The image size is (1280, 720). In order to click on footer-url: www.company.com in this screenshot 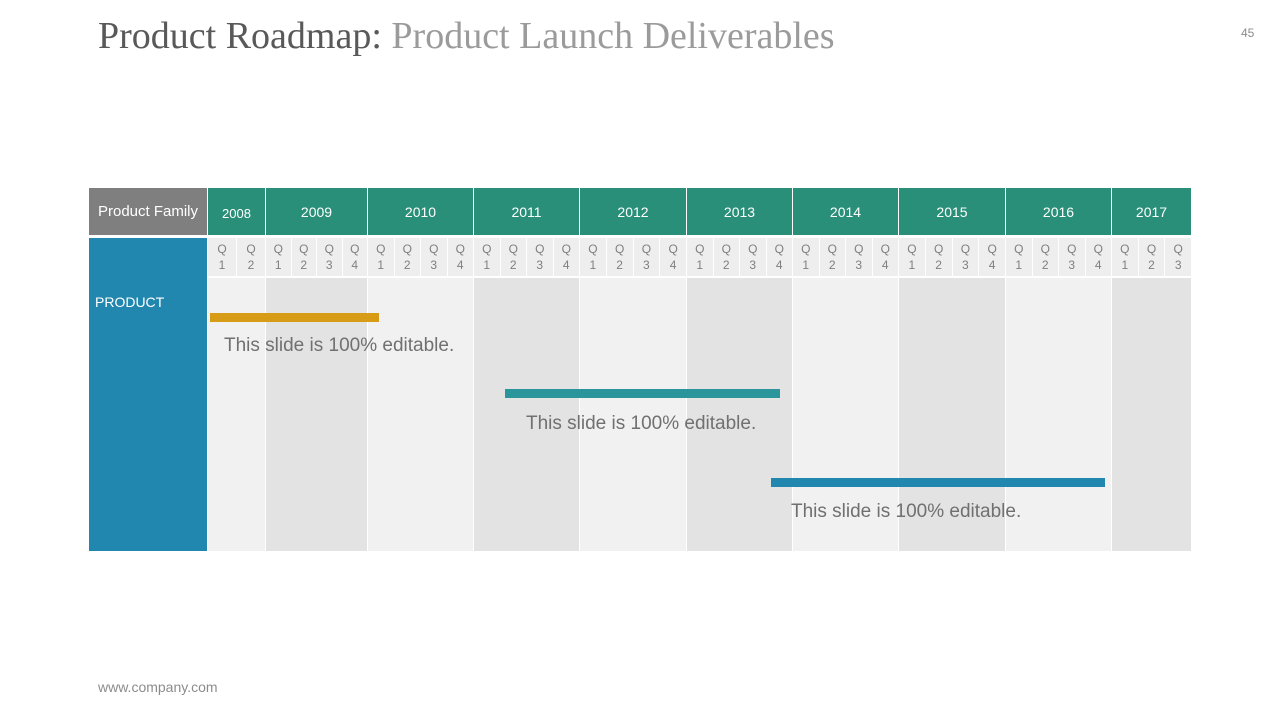, I will do `click(158, 687)`.